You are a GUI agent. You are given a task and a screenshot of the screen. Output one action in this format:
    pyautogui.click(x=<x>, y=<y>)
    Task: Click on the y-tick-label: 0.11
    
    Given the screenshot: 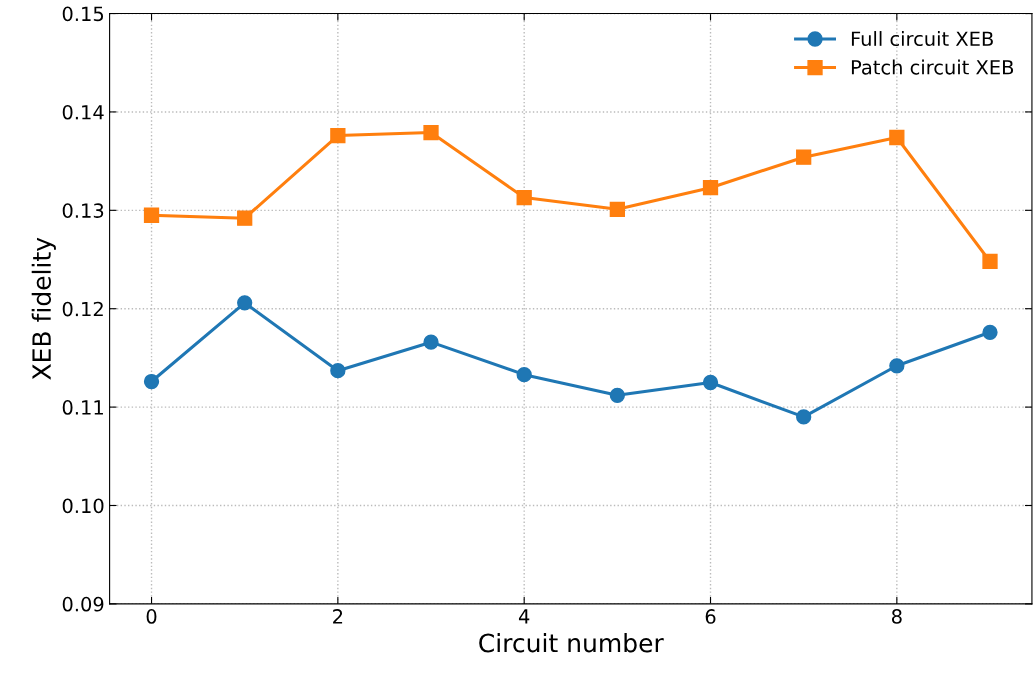 What is the action you would take?
    pyautogui.click(x=82, y=407)
    